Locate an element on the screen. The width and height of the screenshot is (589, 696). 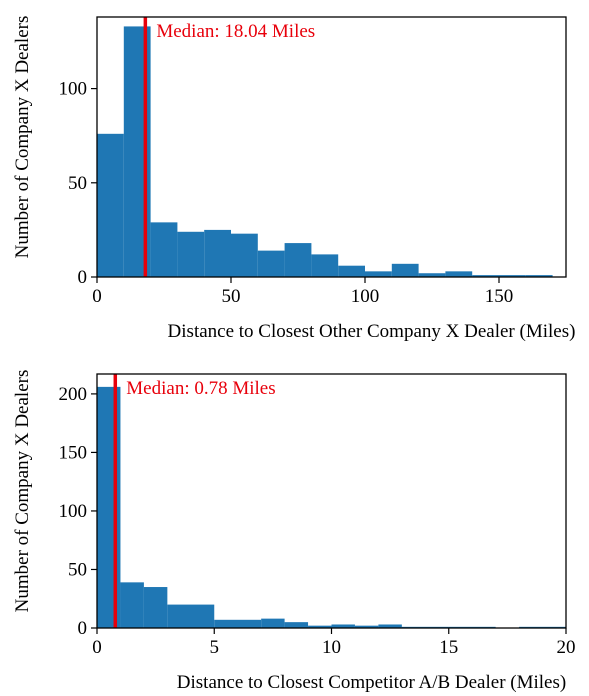
y-tick-label: 150 is located at coordinates (73, 452).